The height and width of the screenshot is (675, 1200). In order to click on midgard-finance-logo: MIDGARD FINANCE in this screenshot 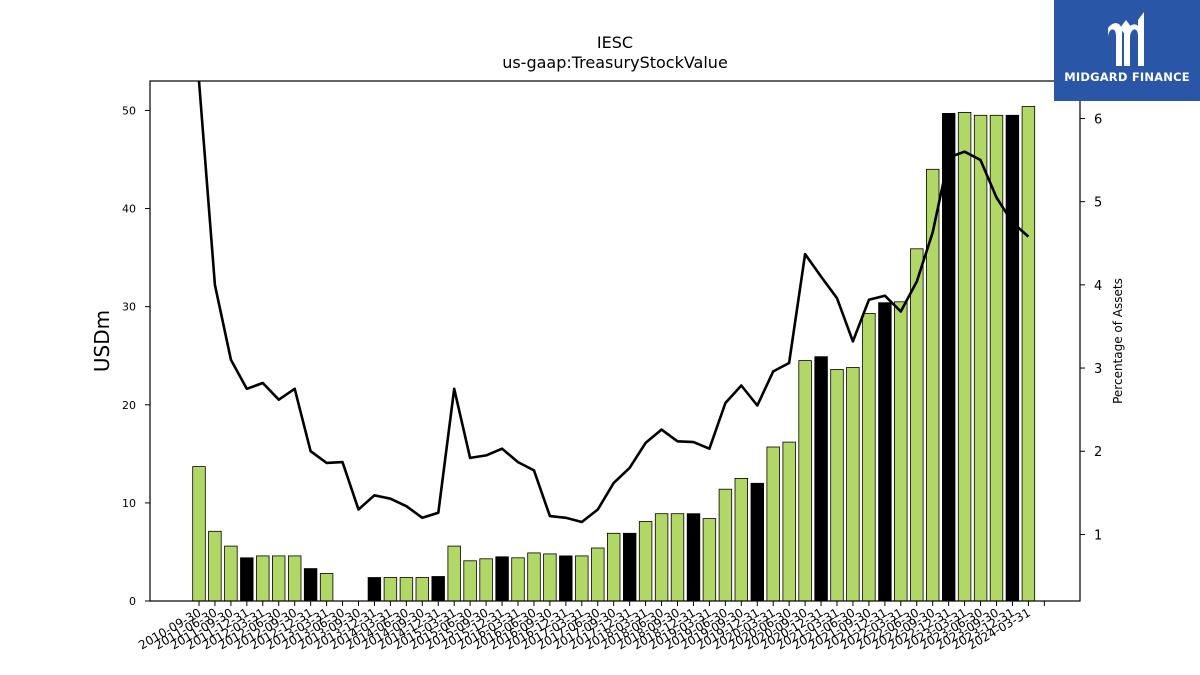, I will do `click(1127, 50)`.